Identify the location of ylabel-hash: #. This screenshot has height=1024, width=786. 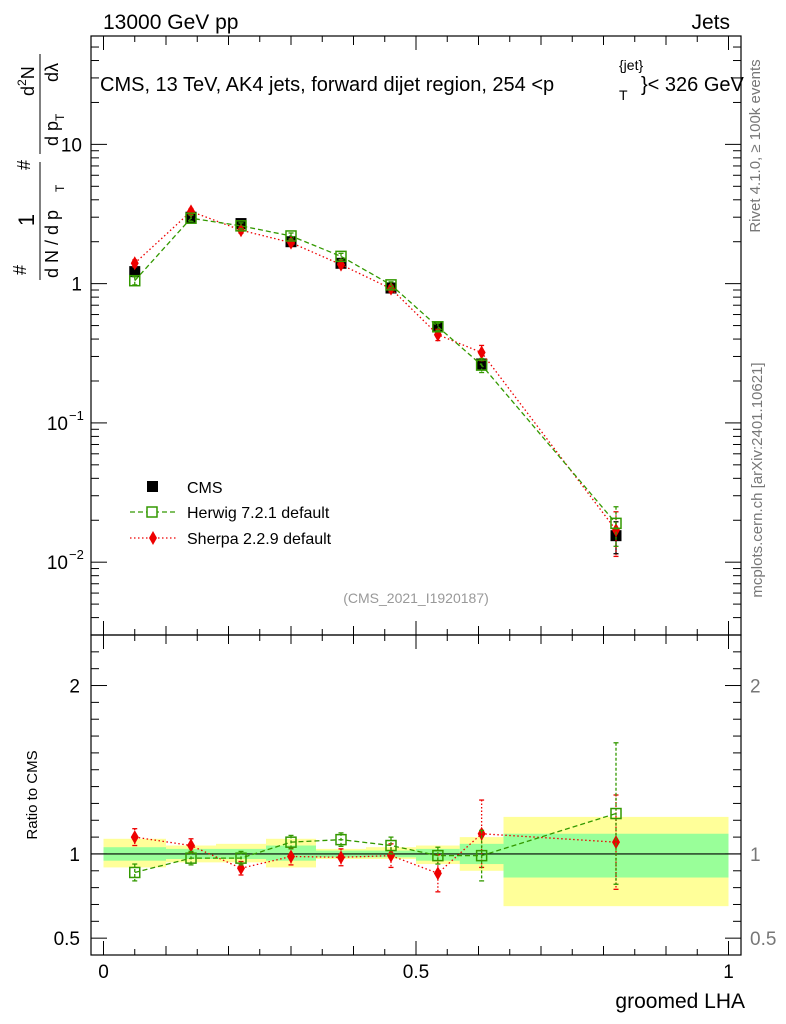
(20, 270).